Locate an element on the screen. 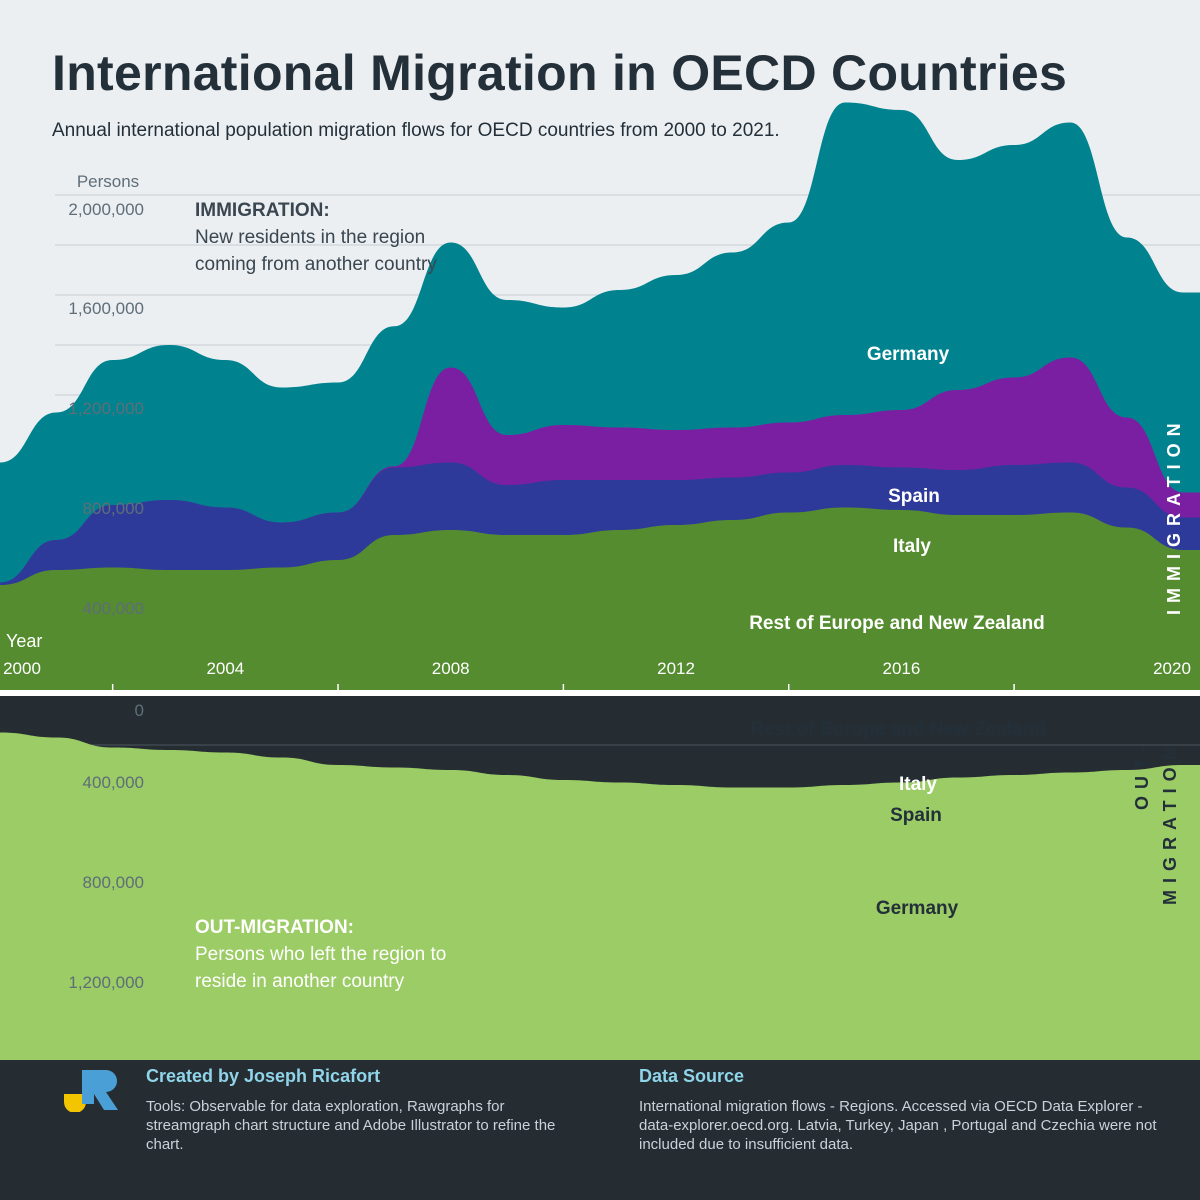 Image resolution: width=1200 pixels, height=1200 pixels. x-tick-label: 2000 is located at coordinates (22, 668).